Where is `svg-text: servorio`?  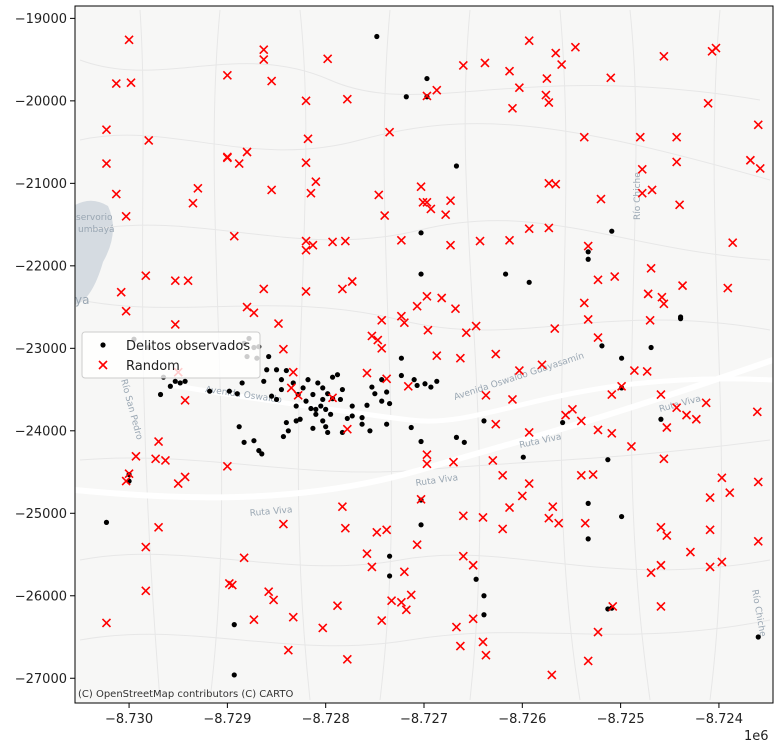 svg-text: servorio is located at coordinates (94, 218).